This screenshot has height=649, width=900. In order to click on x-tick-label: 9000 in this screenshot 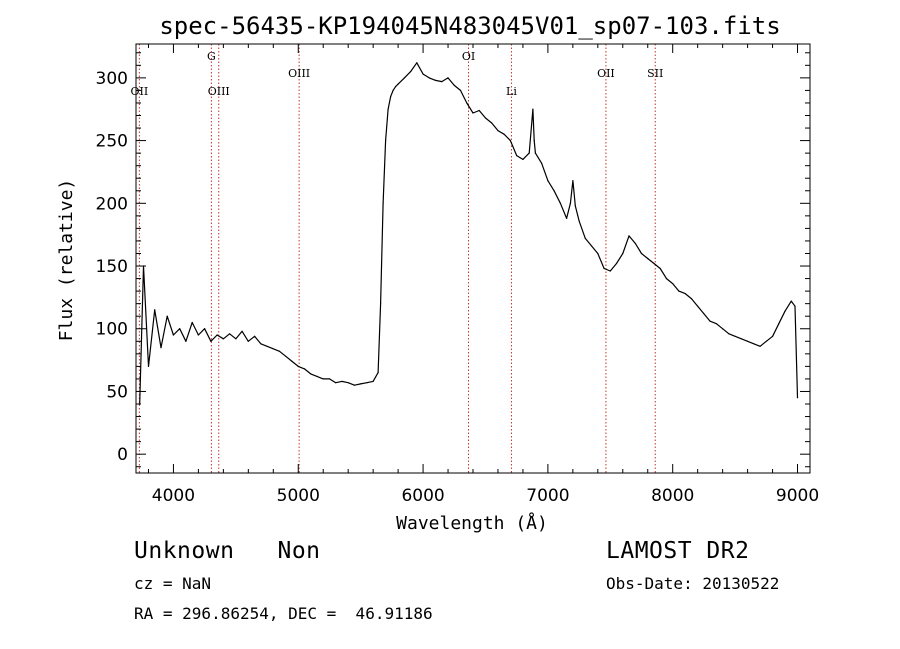, I will do `click(797, 496)`.